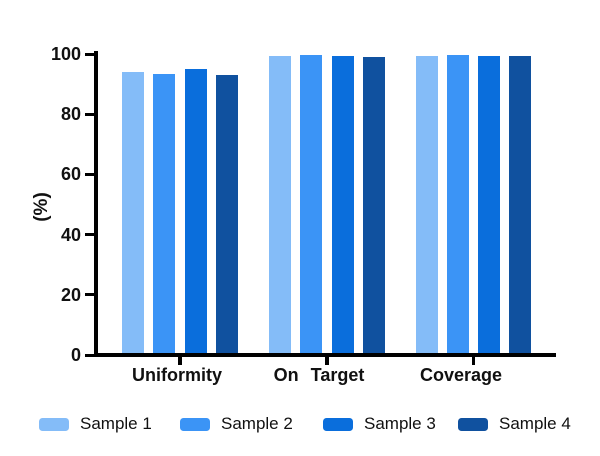  What do you see at coordinates (319, 375) in the screenshot?
I see `x-category-label: On Target` at bounding box center [319, 375].